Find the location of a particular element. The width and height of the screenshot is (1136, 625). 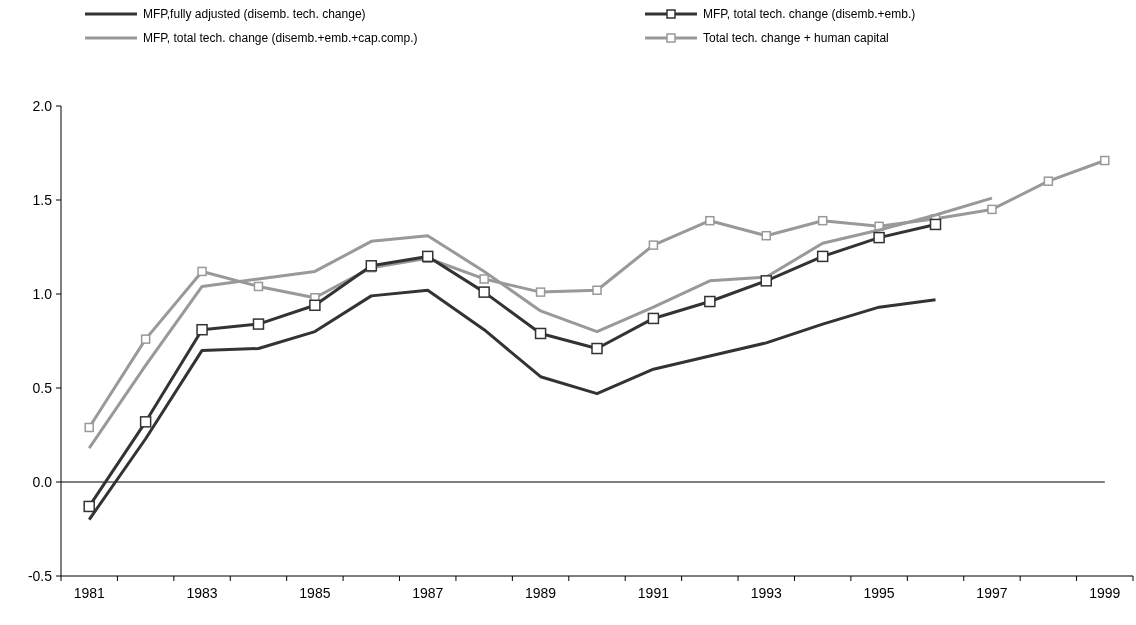

x-tick-label: 1993 is located at coordinates (766, 593).